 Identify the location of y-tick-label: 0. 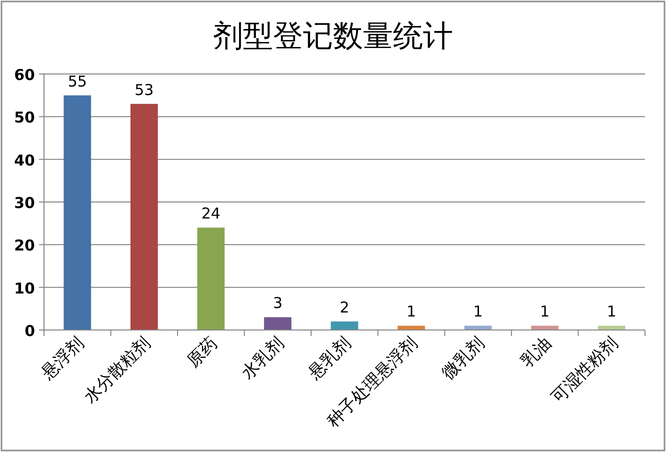
(29, 331).